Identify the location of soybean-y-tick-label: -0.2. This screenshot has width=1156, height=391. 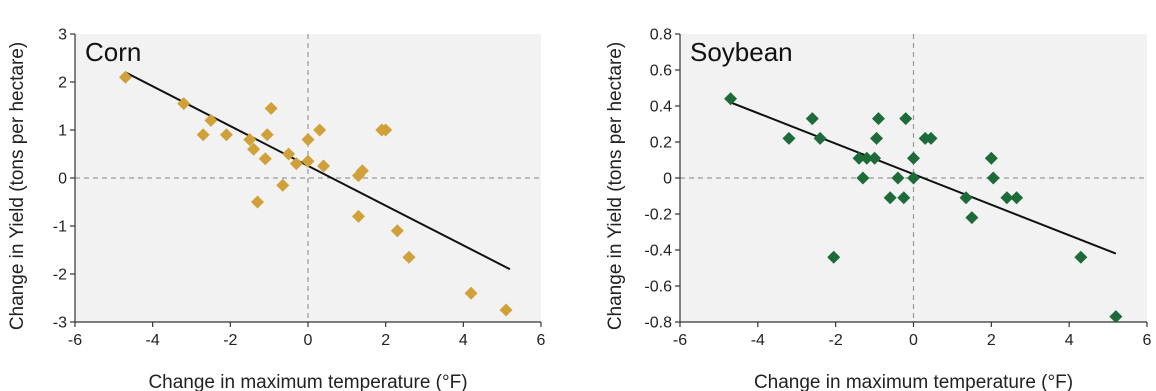
(658, 215).